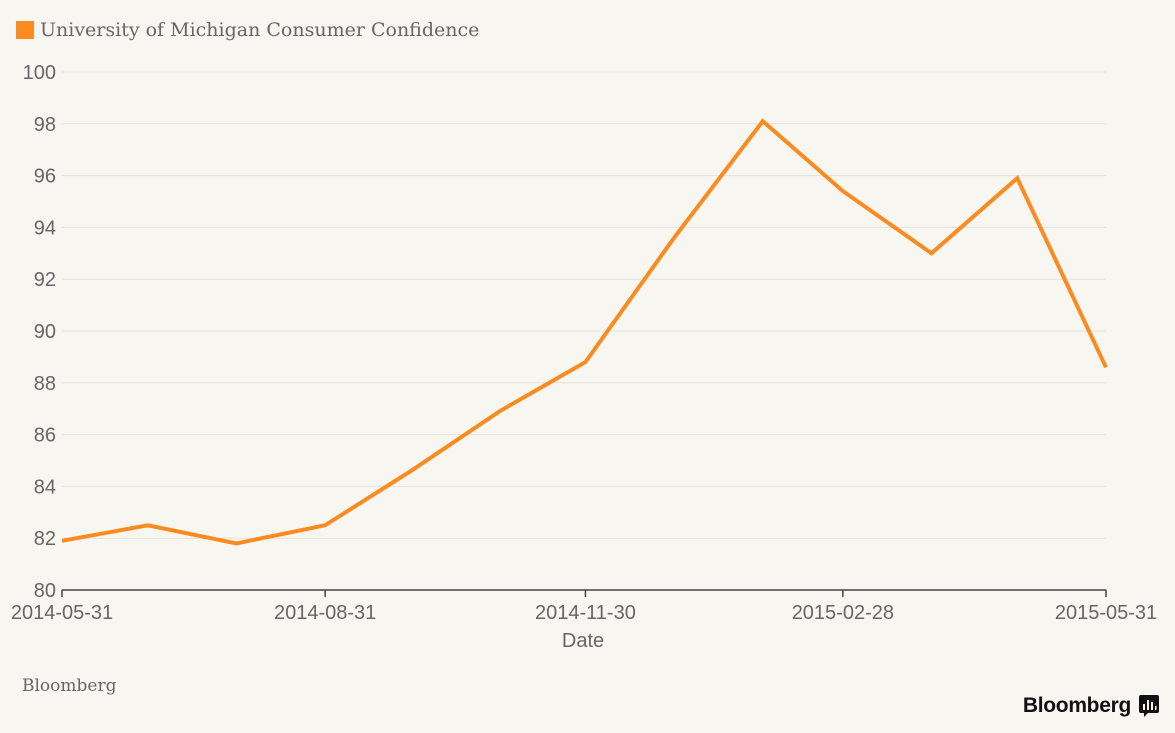 This screenshot has width=1175, height=733. I want to click on y-tick-label: 86, so click(45, 436).